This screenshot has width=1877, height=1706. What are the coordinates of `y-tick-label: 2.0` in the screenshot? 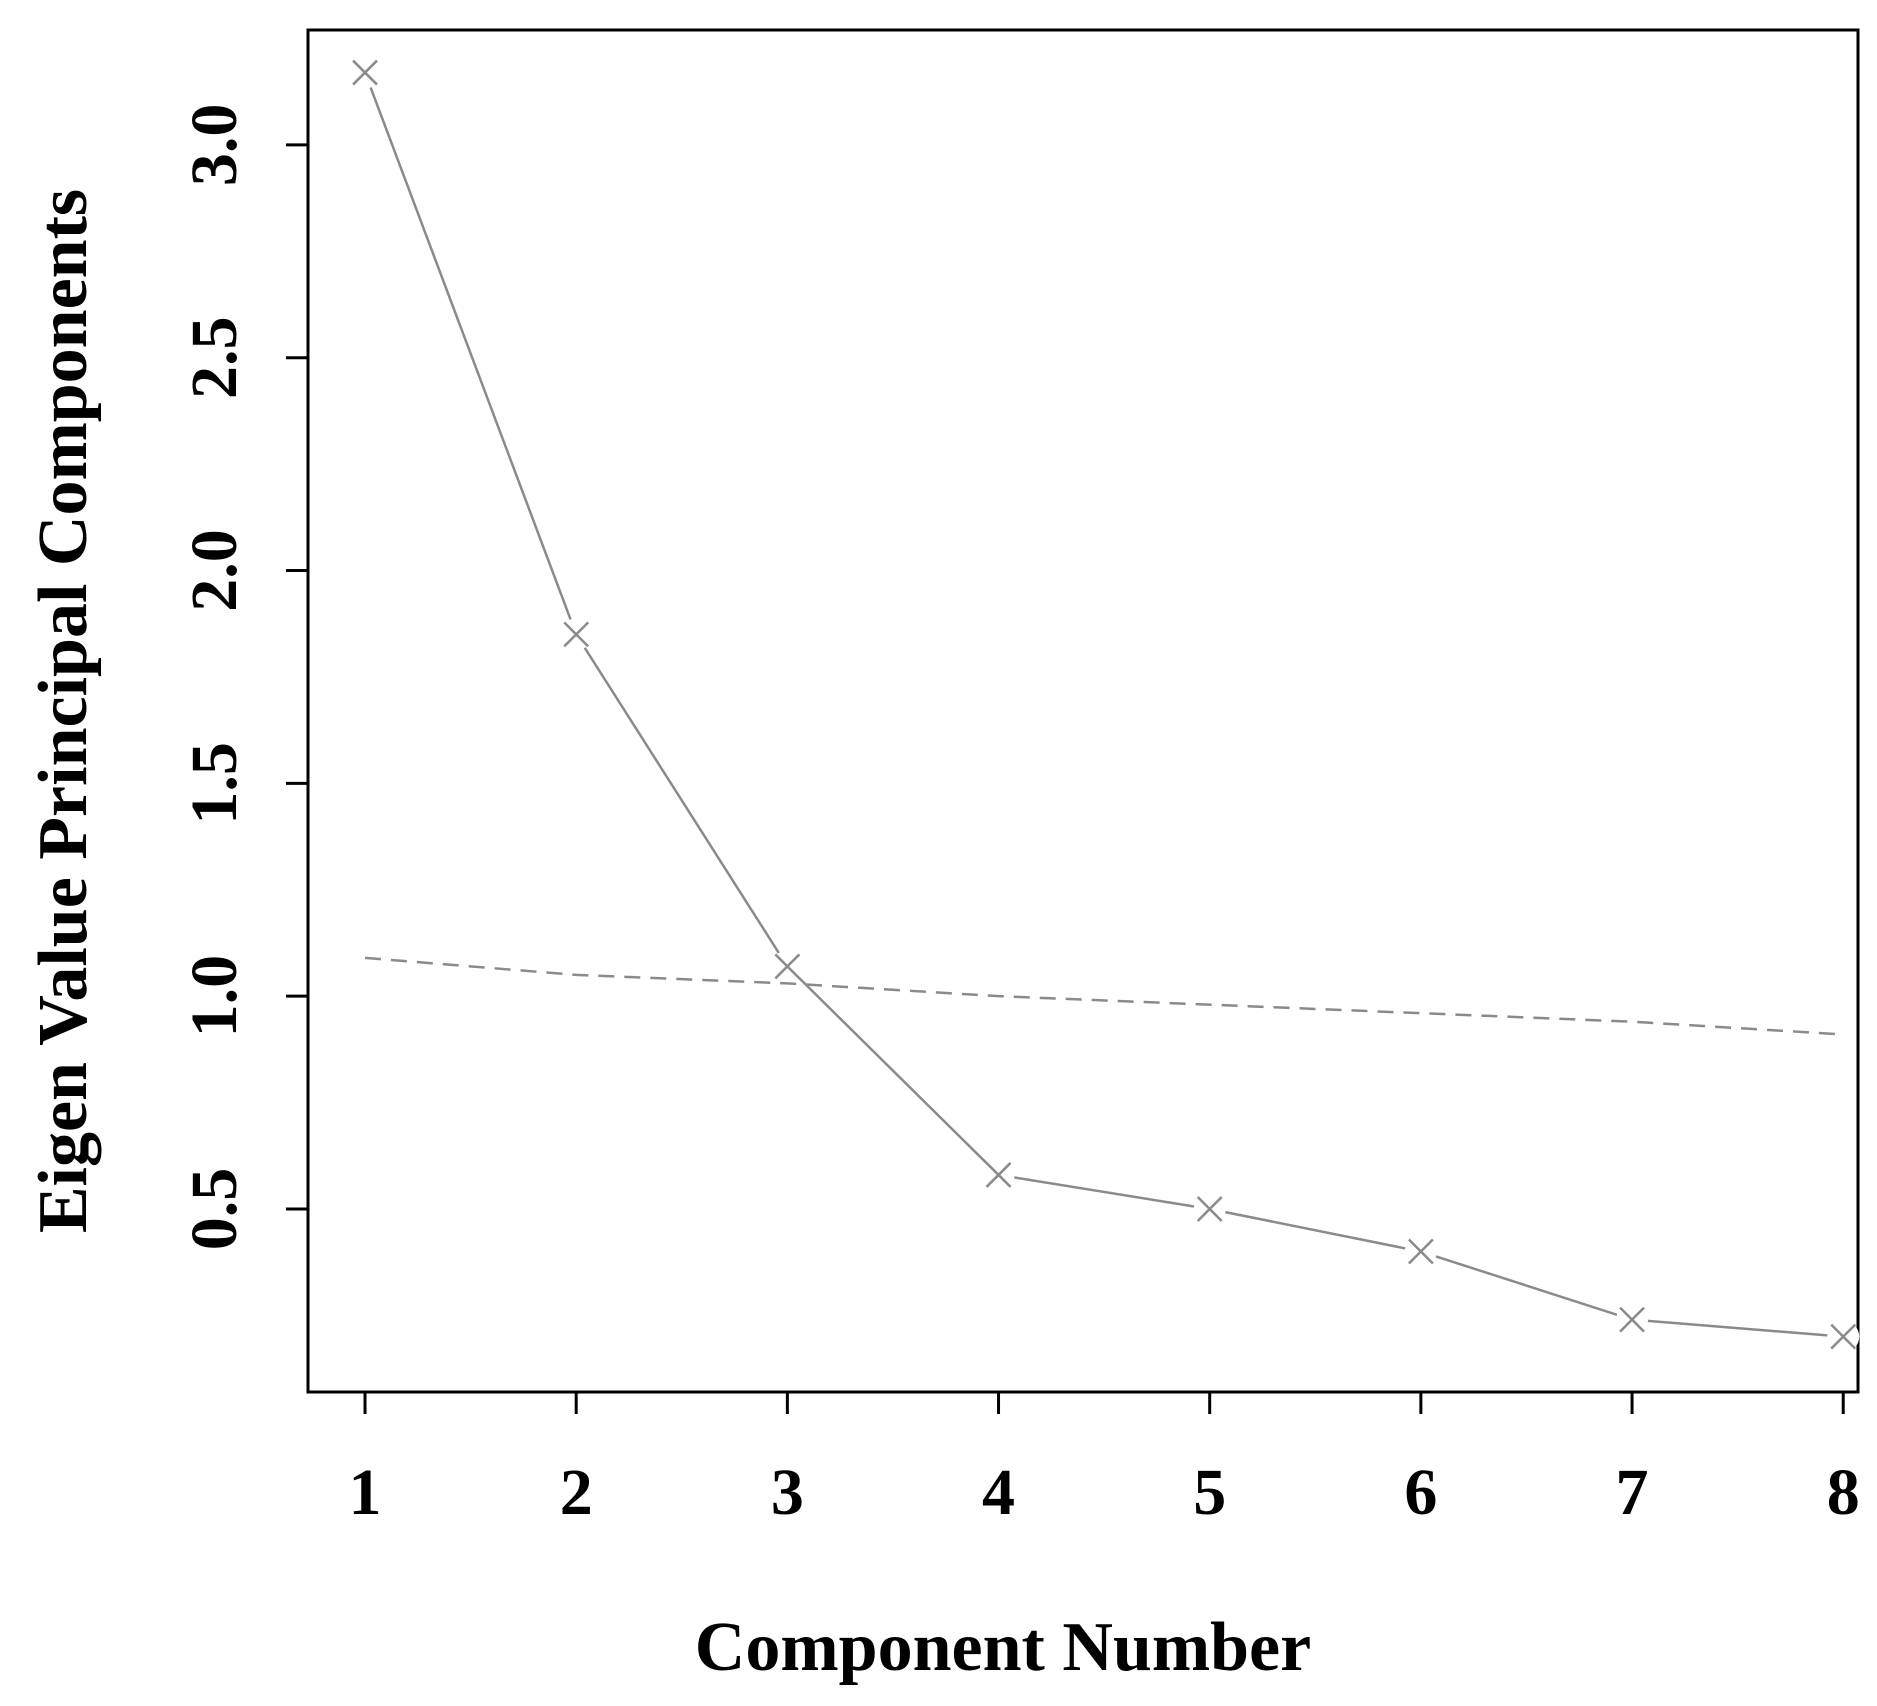 It's located at (214, 570).